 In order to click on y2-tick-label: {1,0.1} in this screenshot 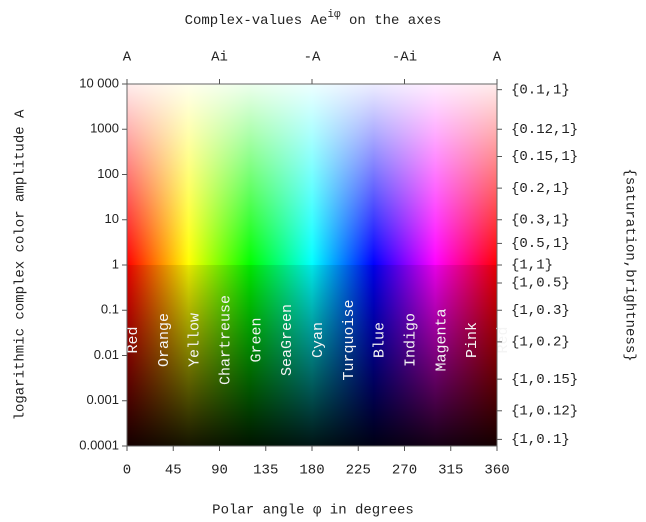, I will do `click(540, 440)`.